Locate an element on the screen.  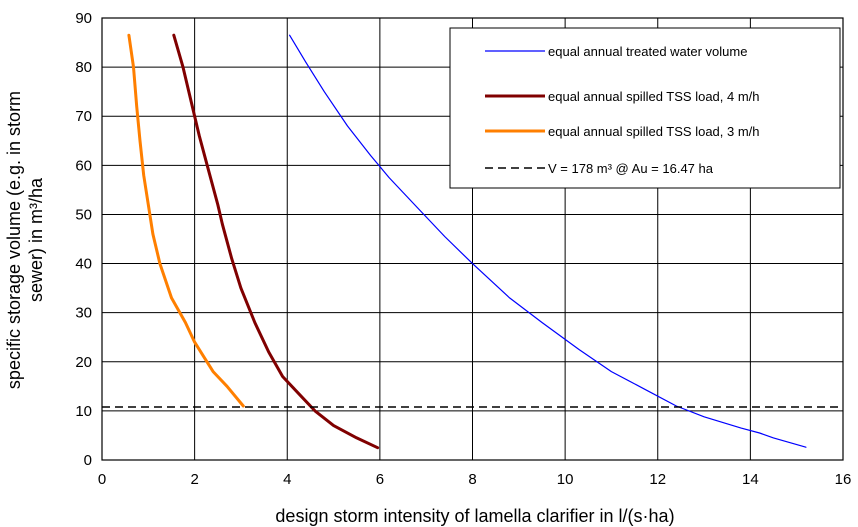
y-tick-label: 10 is located at coordinates (83, 411).